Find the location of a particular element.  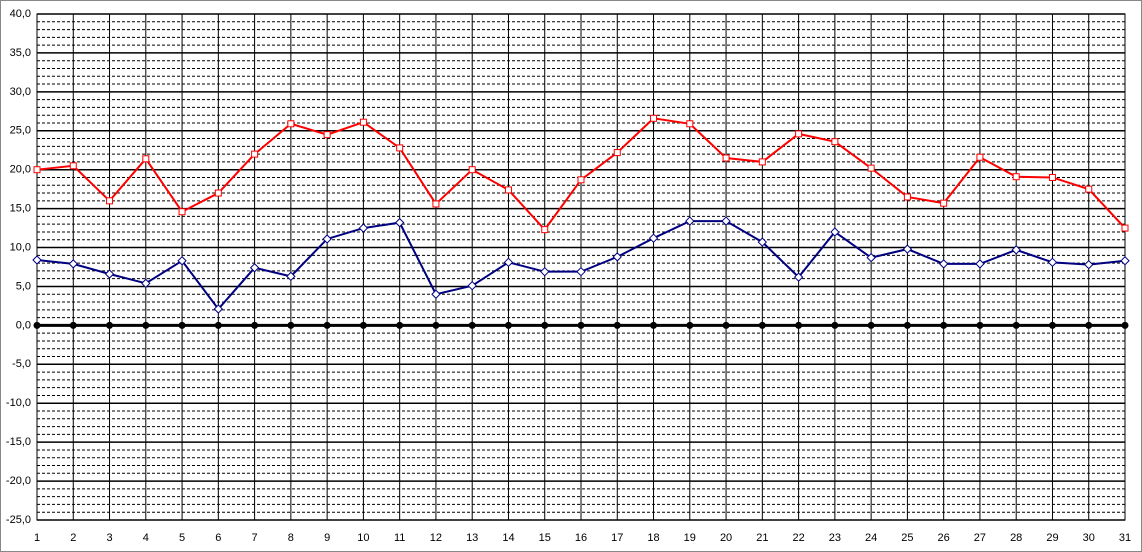

x-tick-label: 2 is located at coordinates (73, 538).